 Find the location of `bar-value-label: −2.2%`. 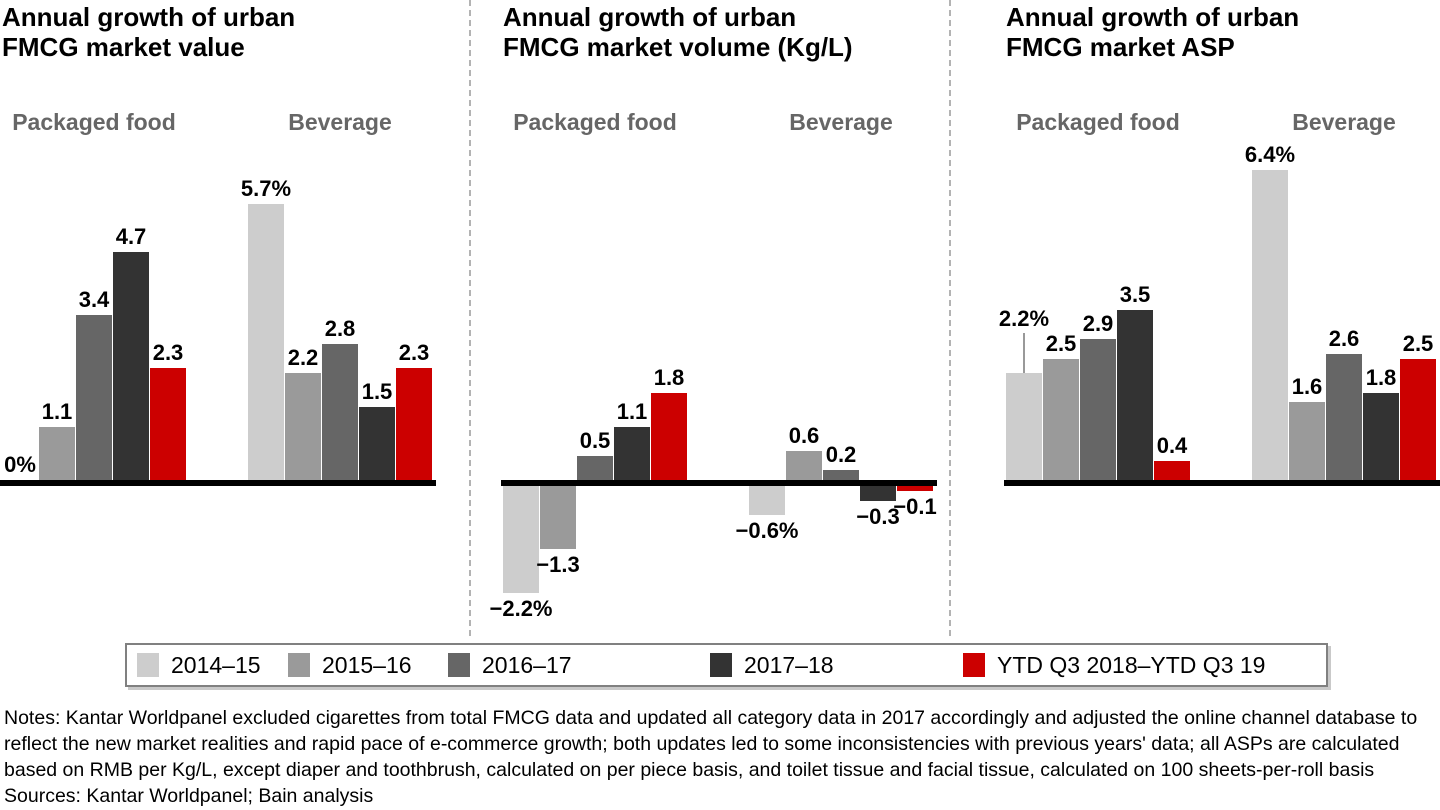

bar-value-label: −2.2% is located at coordinates (521, 608).